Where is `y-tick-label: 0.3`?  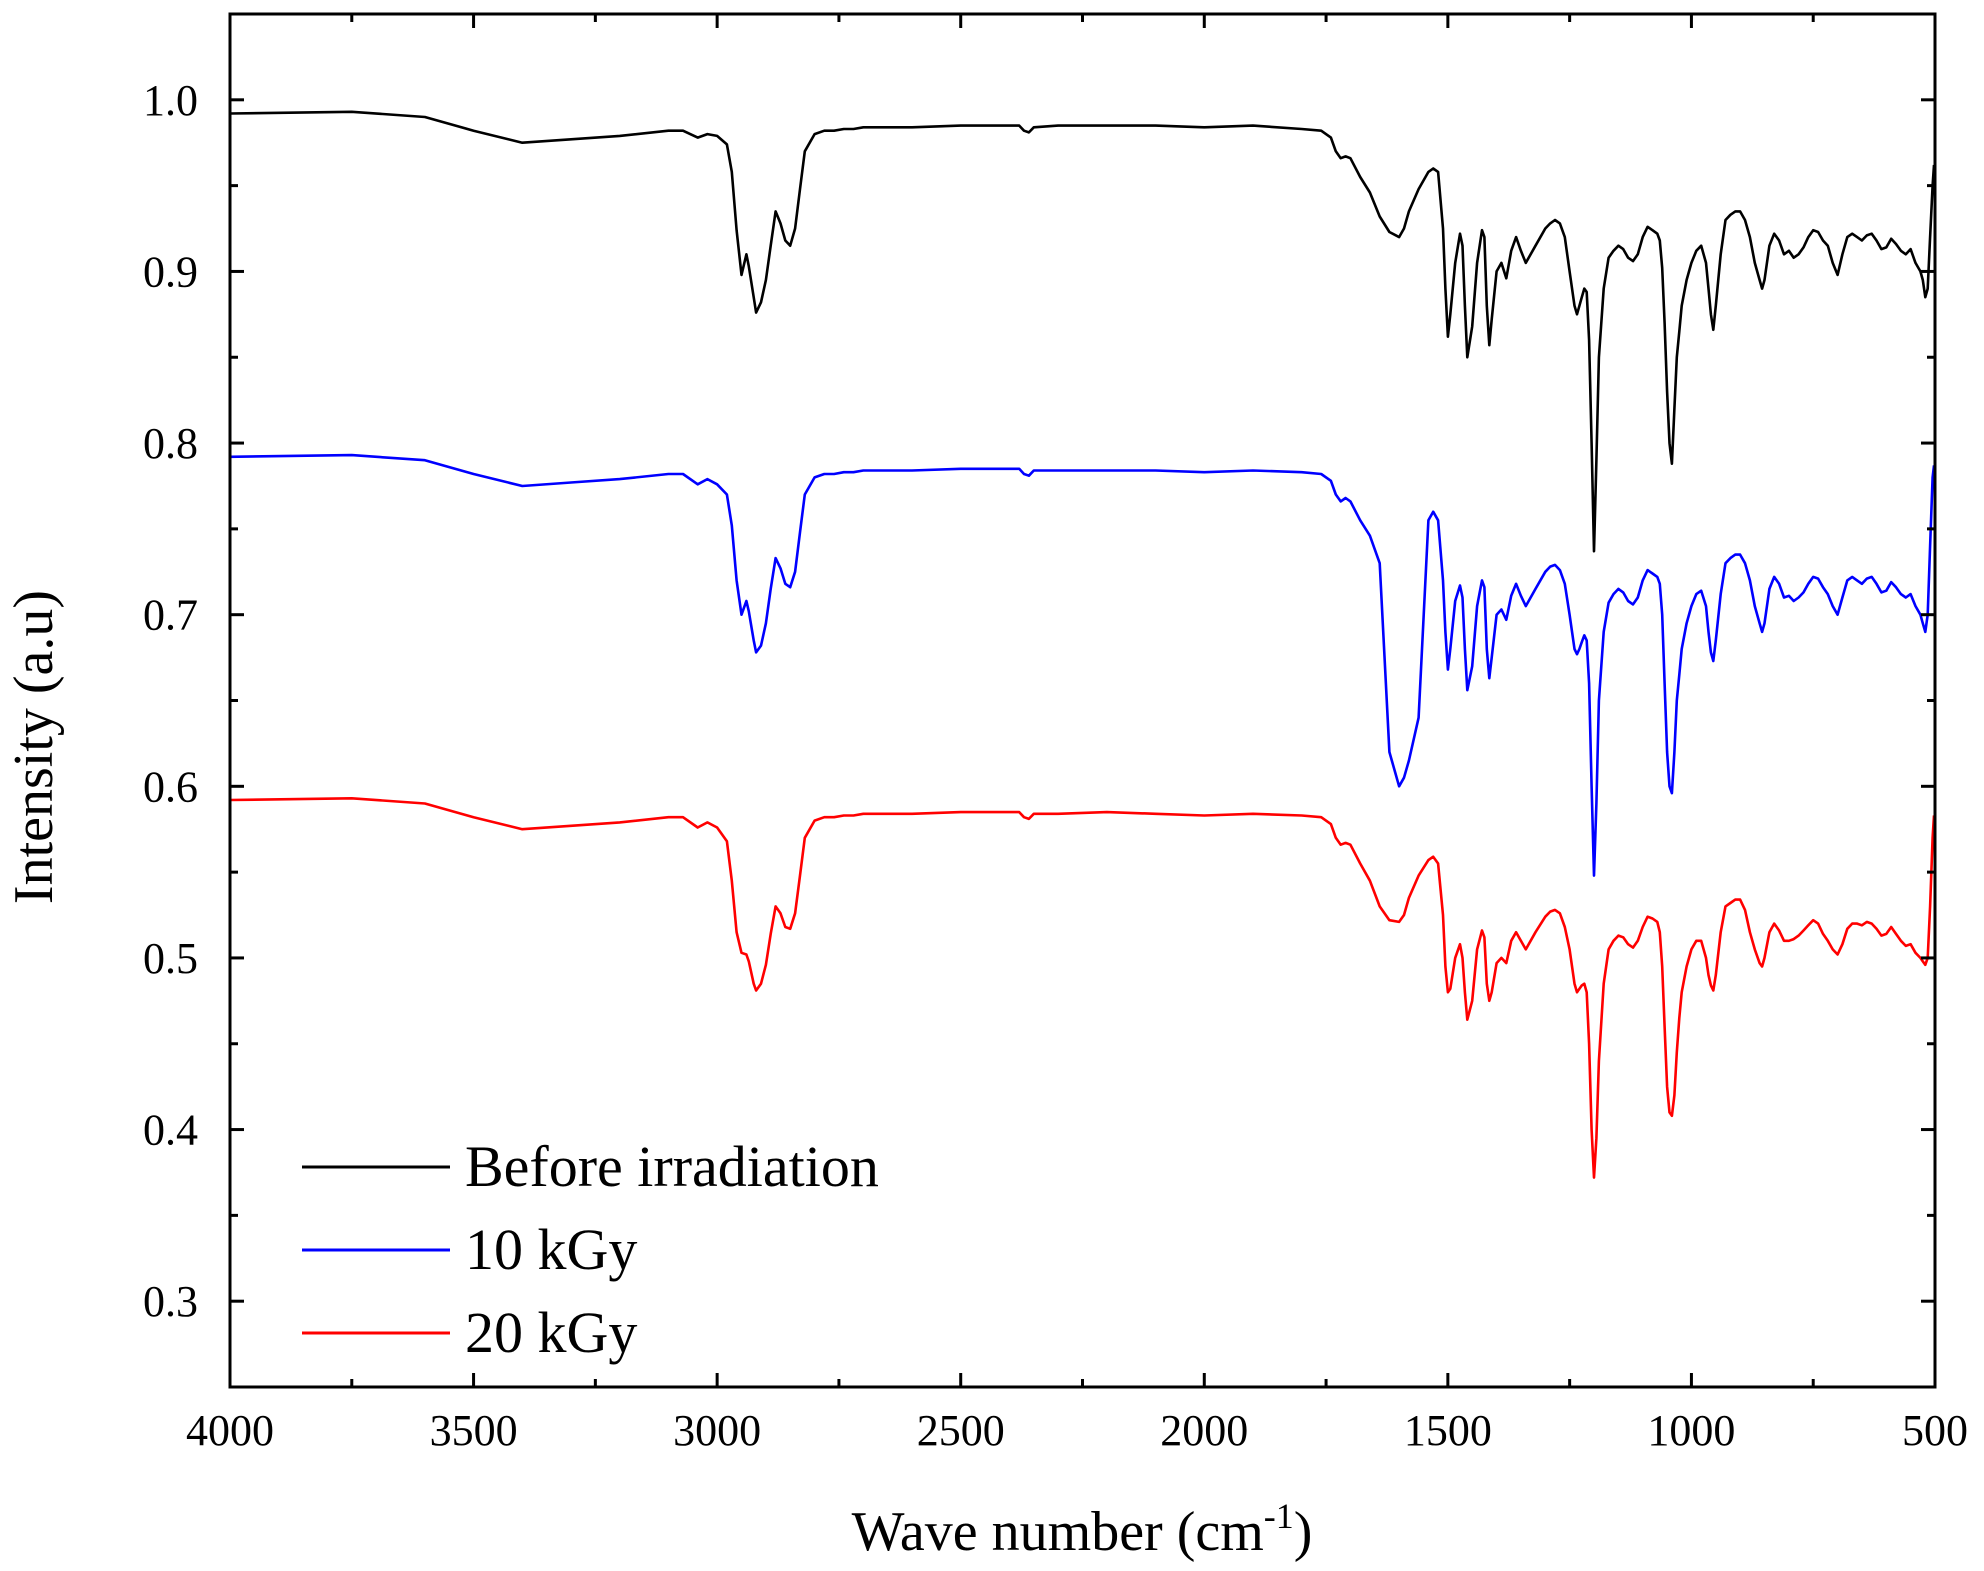 y-tick-label: 0.3 is located at coordinates (170, 1301).